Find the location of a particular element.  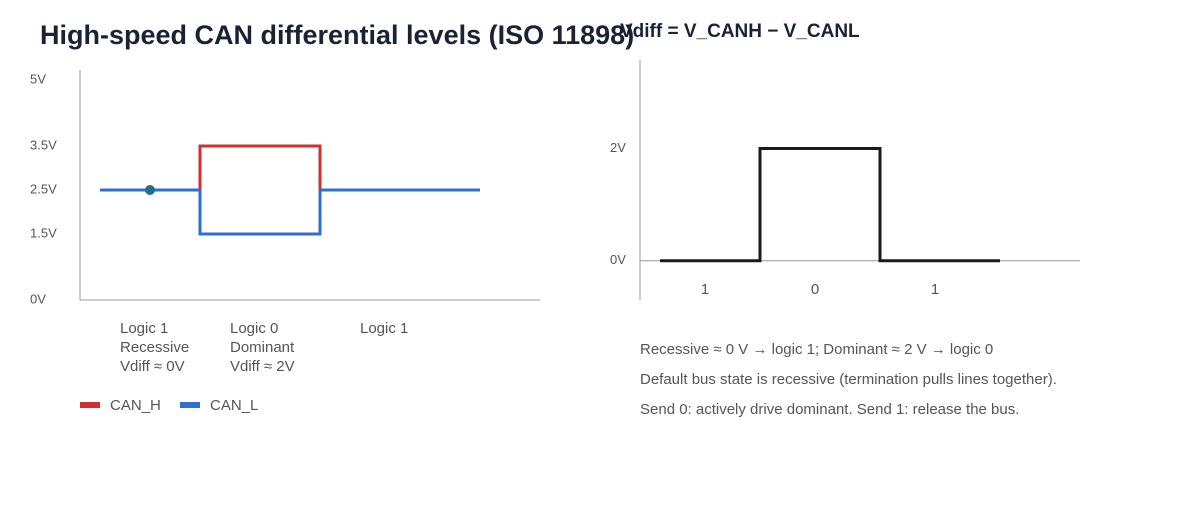

annotation: Vdiff ≈ 0V is located at coordinates (152, 366).